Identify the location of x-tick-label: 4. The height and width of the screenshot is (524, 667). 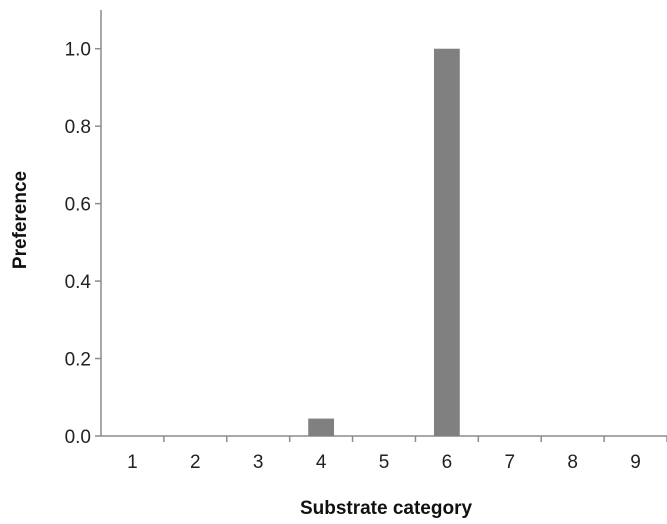
(321, 462).